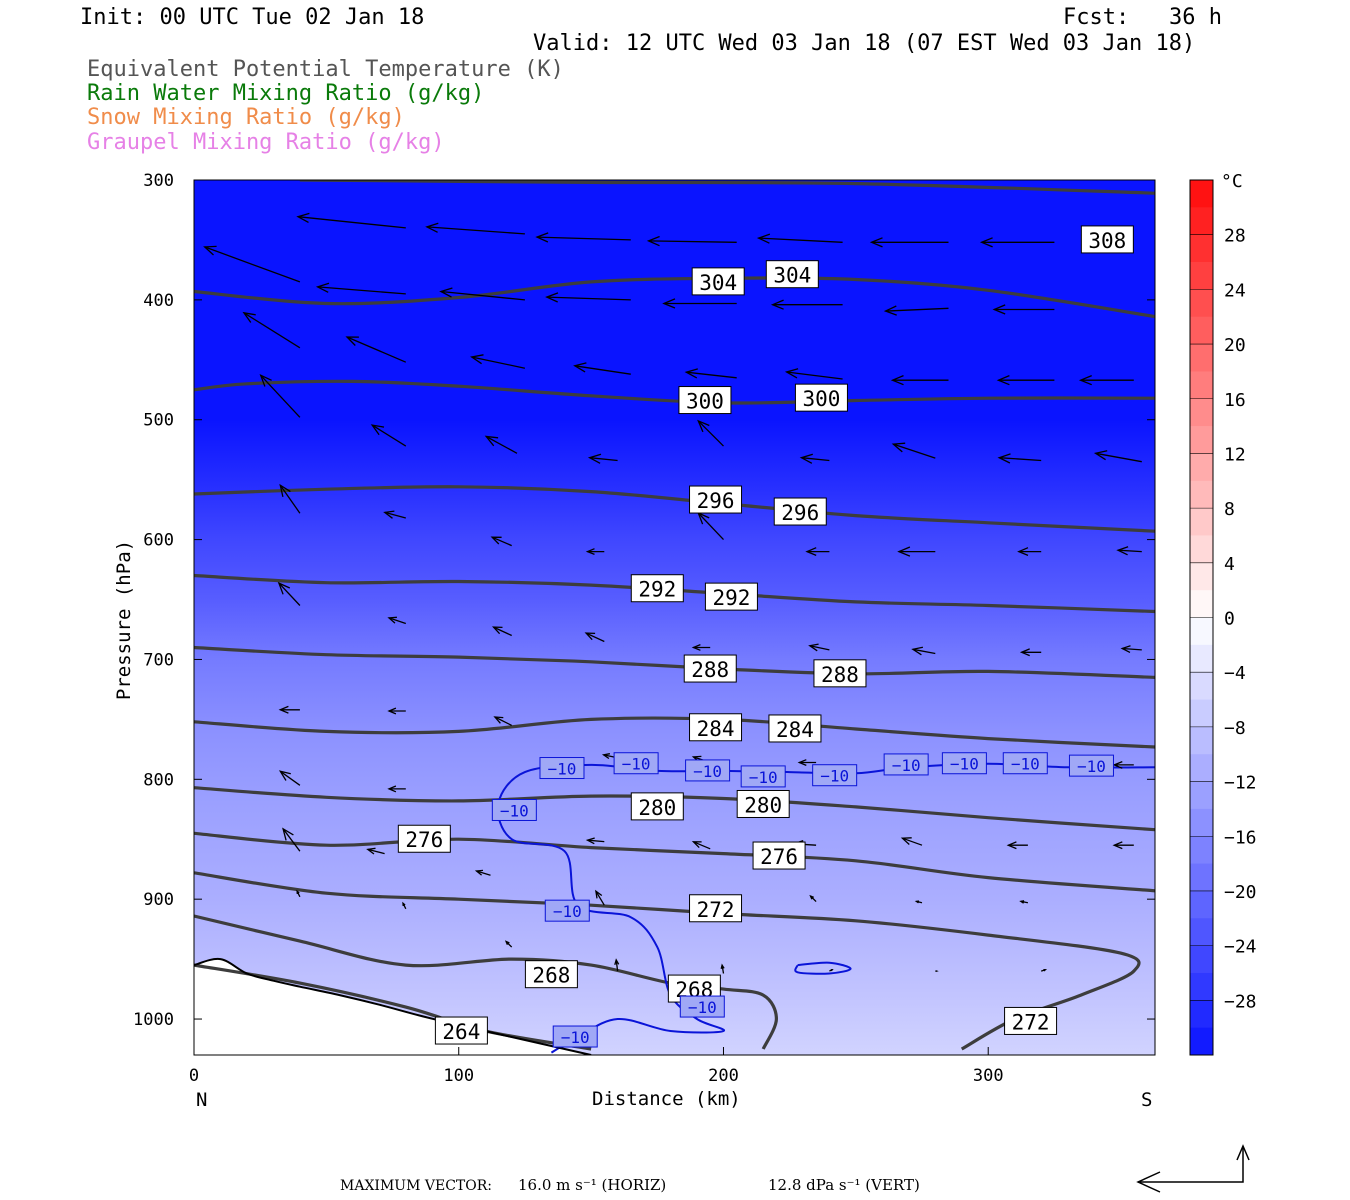 This screenshot has height=1200, width=1350. I want to click on theta-e-contour-label: 308, so click(1107, 239).